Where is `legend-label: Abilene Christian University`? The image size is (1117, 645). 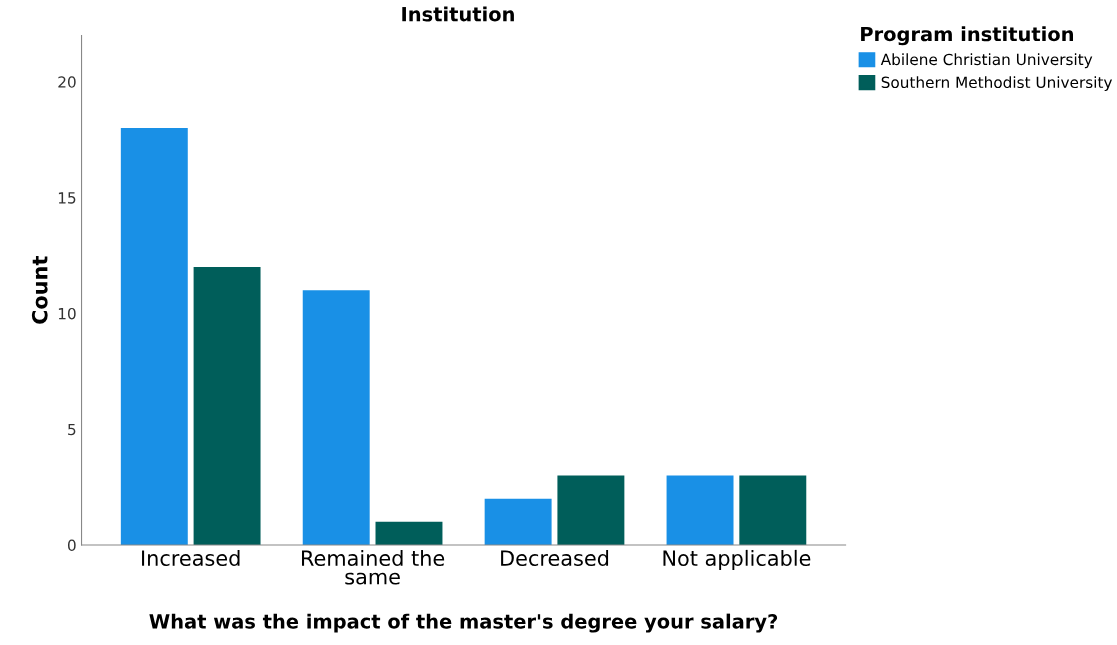 legend-label: Abilene Christian University is located at coordinates (986, 61).